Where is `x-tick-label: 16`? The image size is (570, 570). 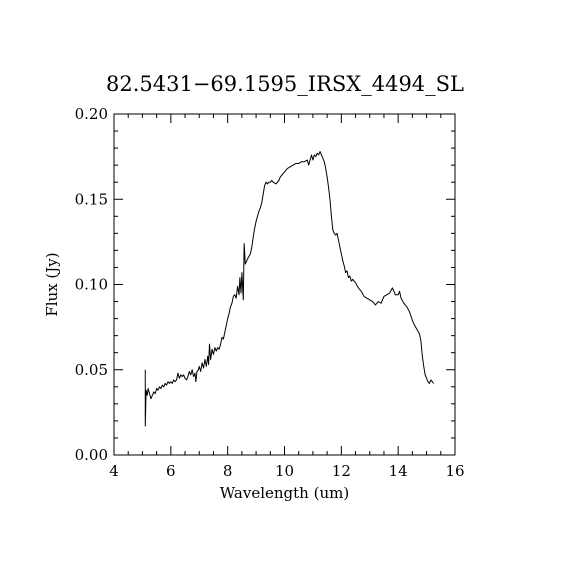
x-tick-label: 16 is located at coordinates (454, 471).